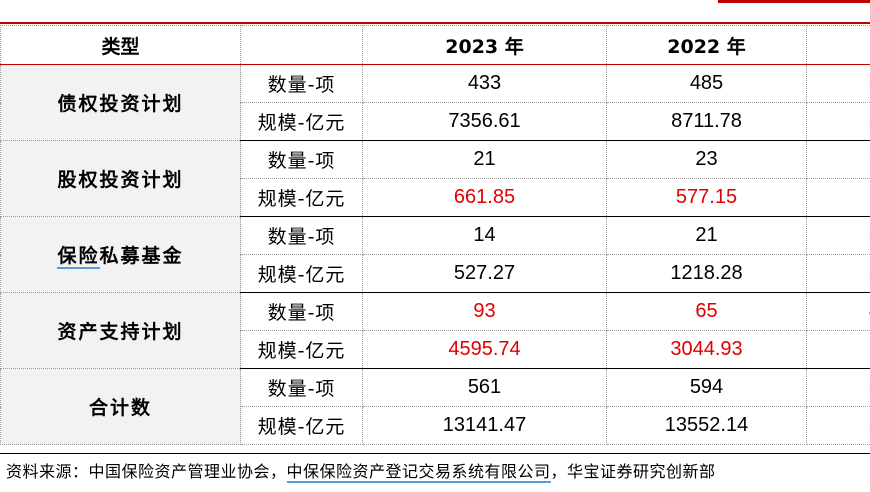  What do you see at coordinates (484, 387) in the screenshot?
I see `value-2023: 561` at bounding box center [484, 387].